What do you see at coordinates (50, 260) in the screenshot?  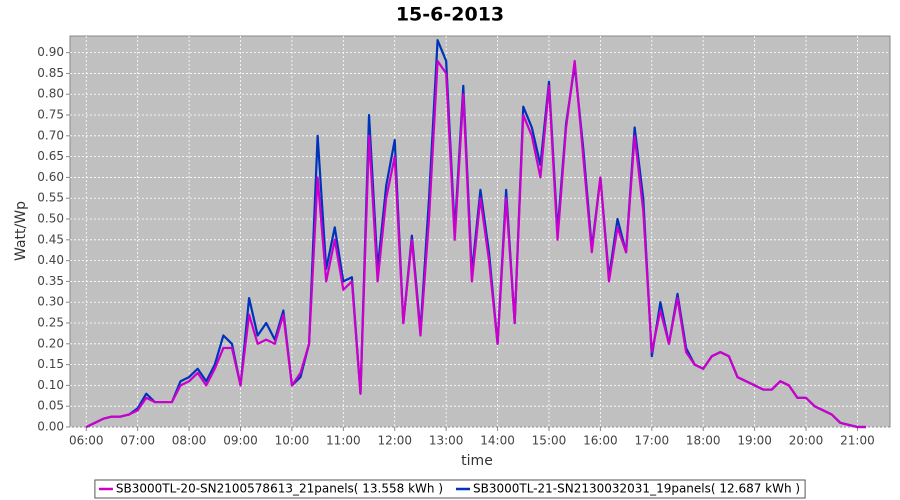 I see `y-tick-label: 0.40` at bounding box center [50, 260].